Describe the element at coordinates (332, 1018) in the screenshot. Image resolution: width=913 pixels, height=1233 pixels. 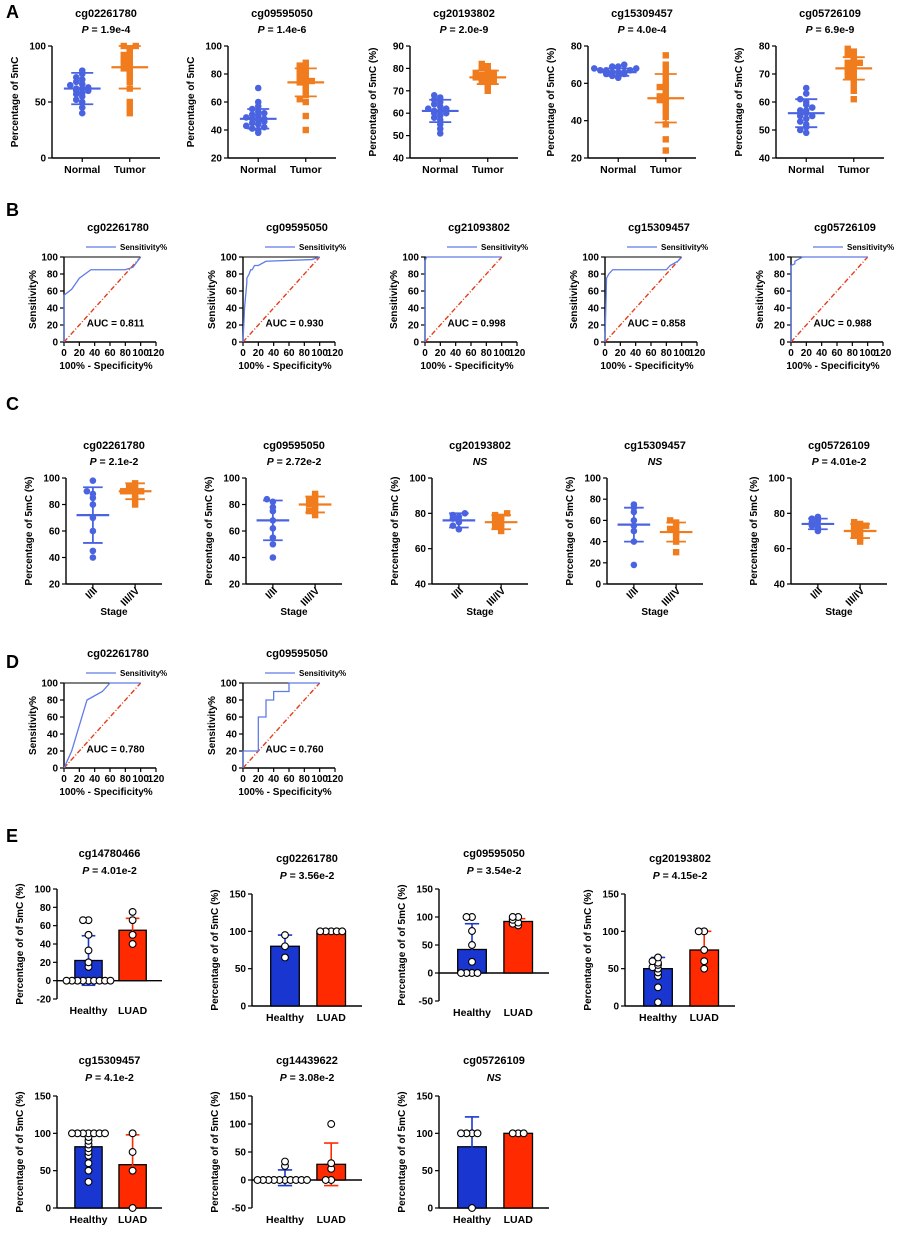
I see `x-category-label: LUAD` at that location.